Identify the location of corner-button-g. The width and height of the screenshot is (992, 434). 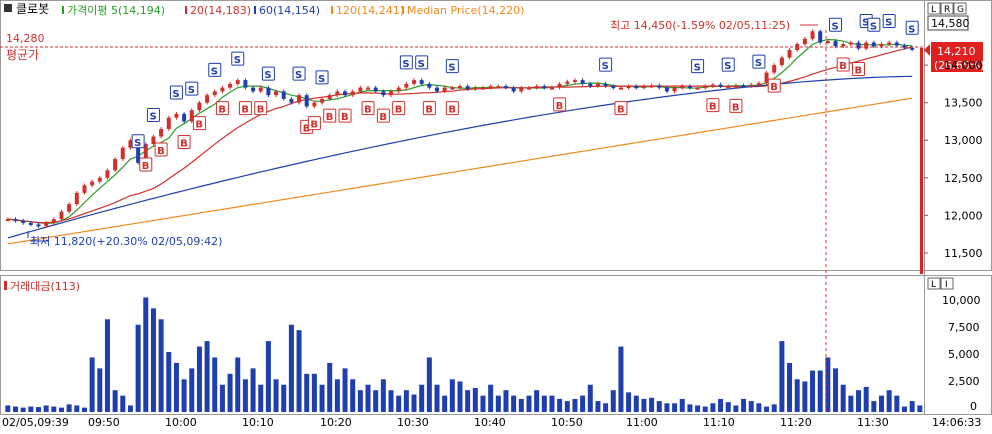
(960, 8).